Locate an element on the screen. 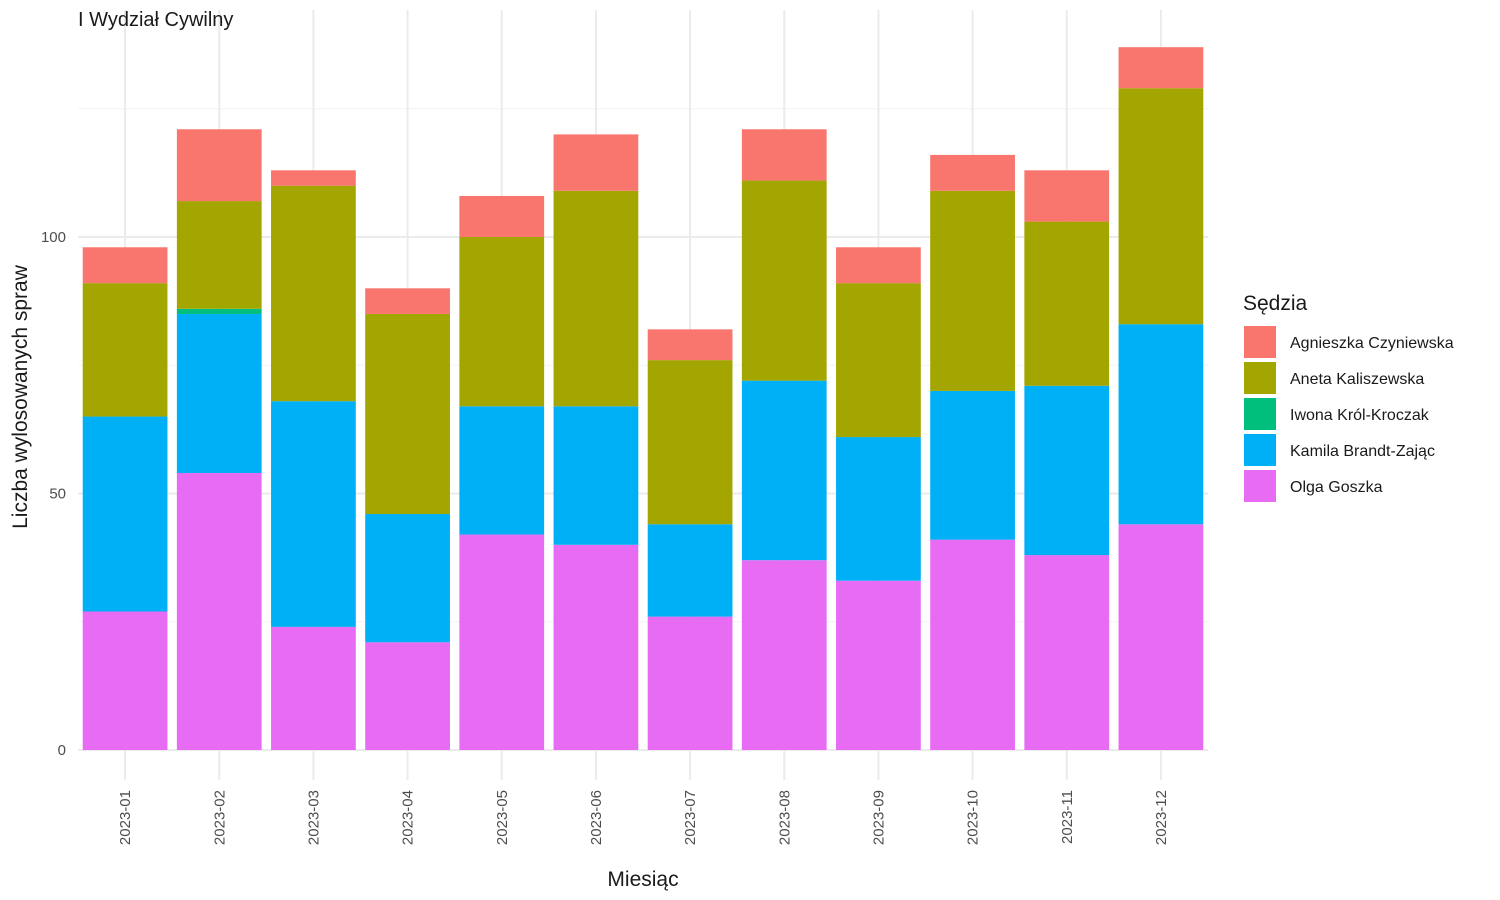 This screenshot has width=1500, height=900. x-tick-label: 2023-10 is located at coordinates (973, 817).